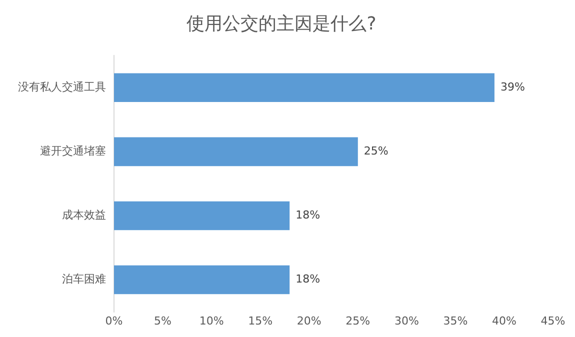 This screenshot has height=337, width=575. What do you see at coordinates (376, 151) in the screenshot?
I see `data-label: 25%` at bounding box center [376, 151].